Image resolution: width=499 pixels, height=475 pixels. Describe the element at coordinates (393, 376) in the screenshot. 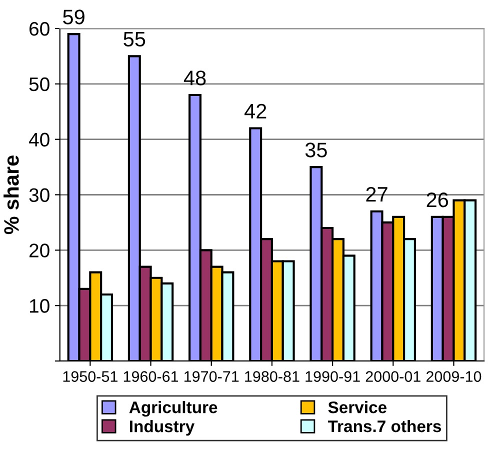

I see `x-tick-label: 2000-01` at that location.